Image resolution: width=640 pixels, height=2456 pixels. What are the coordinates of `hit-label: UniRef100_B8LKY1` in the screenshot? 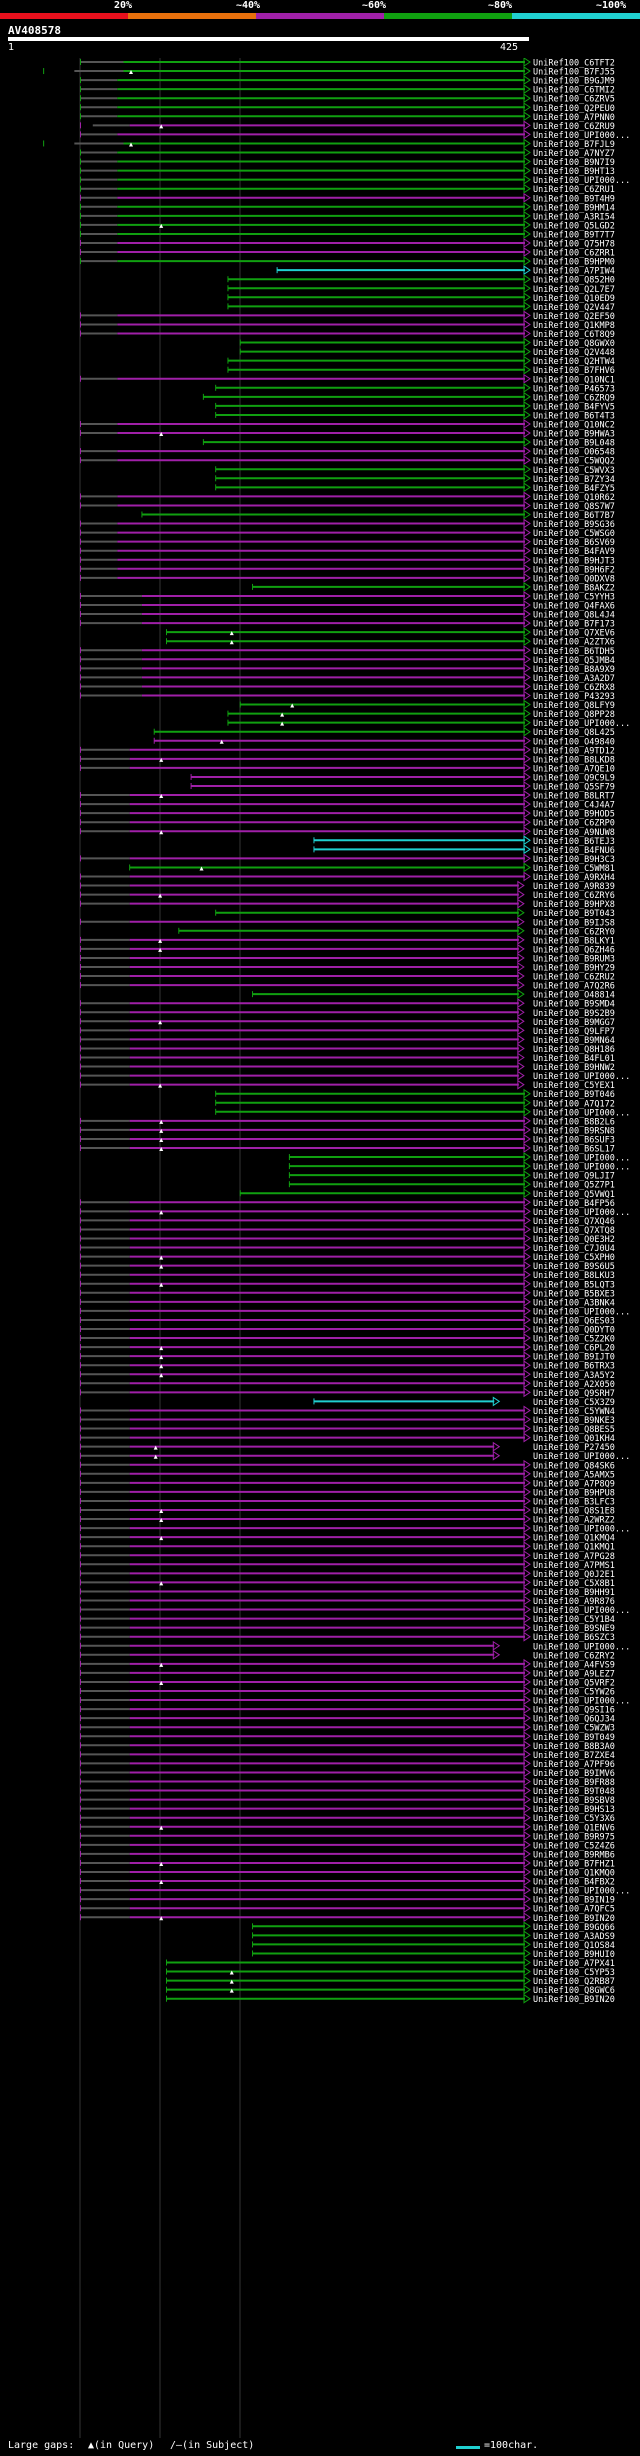 It's located at (574, 941).